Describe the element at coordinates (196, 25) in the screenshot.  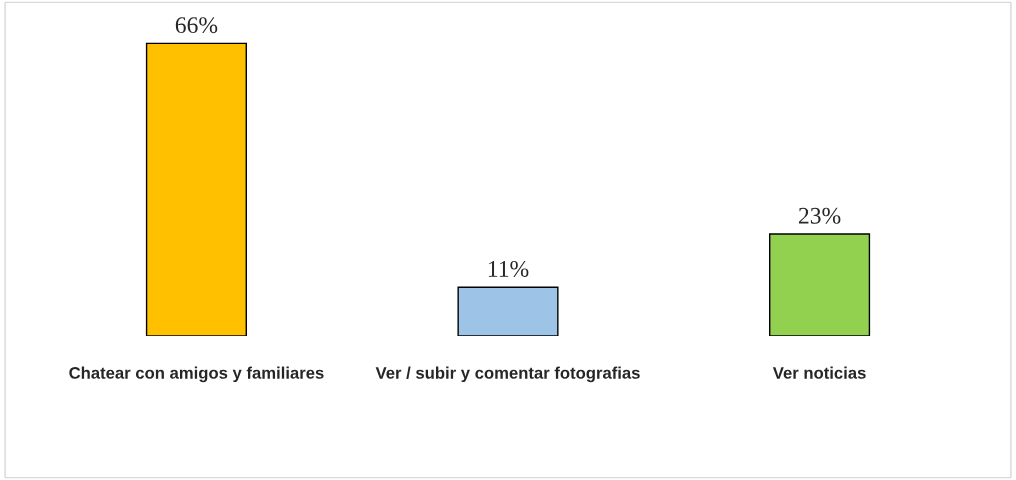
I see `data-label: 66%` at that location.